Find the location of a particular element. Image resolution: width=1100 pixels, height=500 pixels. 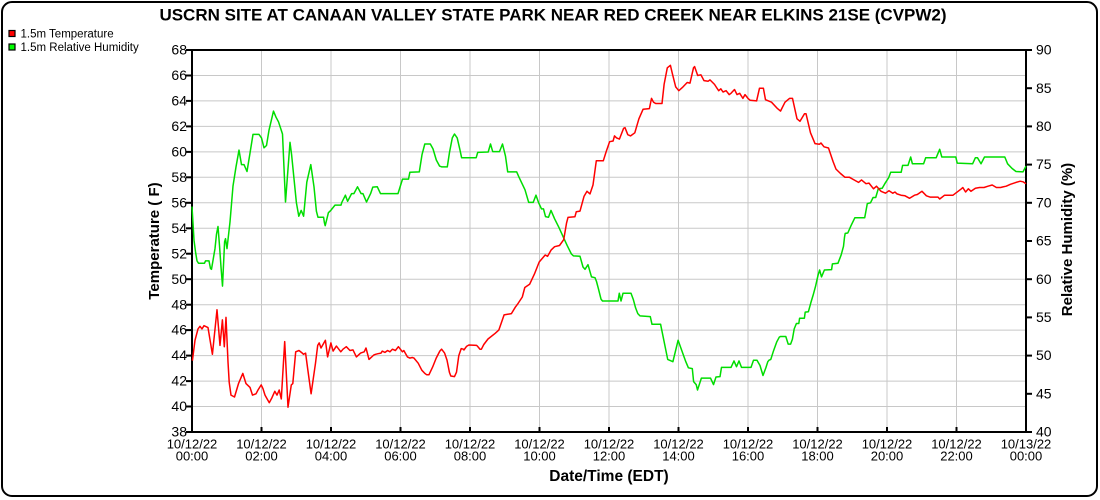

svg-text: 16:00 is located at coordinates (748, 456).